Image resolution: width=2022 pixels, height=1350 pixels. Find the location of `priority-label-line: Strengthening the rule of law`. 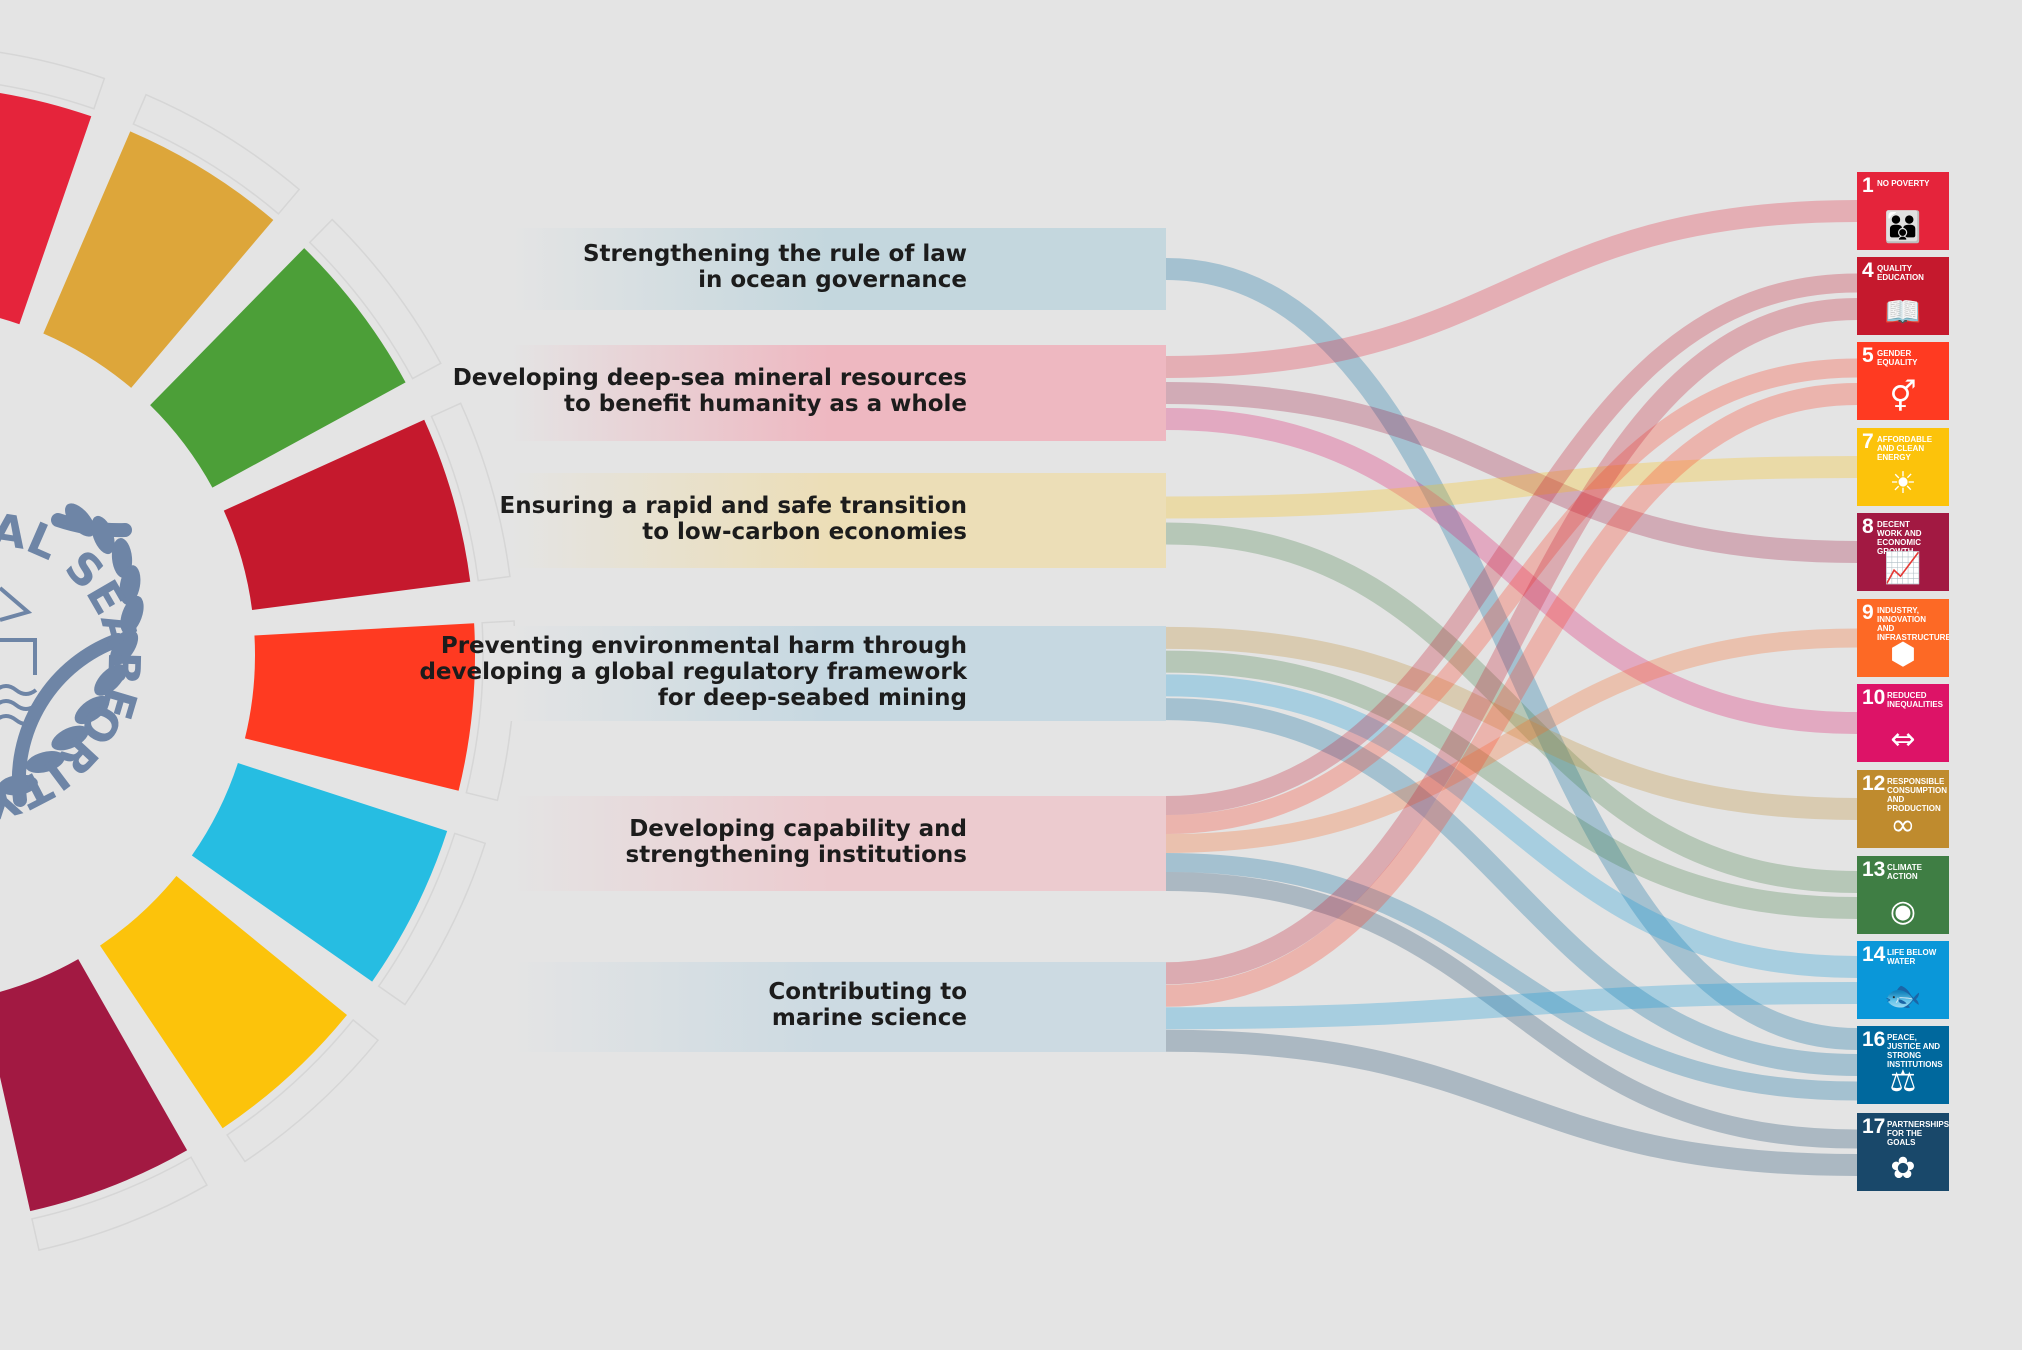

priority-label-line: Strengthening the rule of law is located at coordinates (774, 254).